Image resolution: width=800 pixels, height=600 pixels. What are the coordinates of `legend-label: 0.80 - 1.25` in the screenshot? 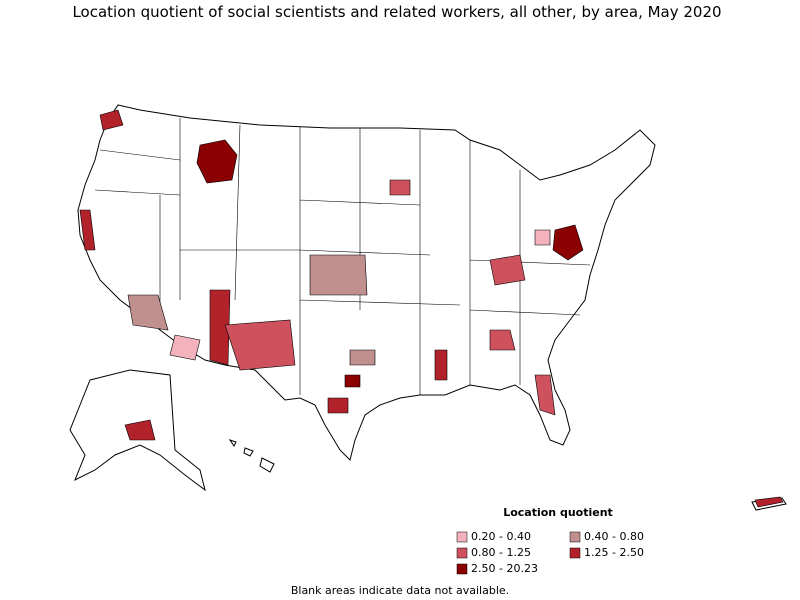 It's located at (501, 552).